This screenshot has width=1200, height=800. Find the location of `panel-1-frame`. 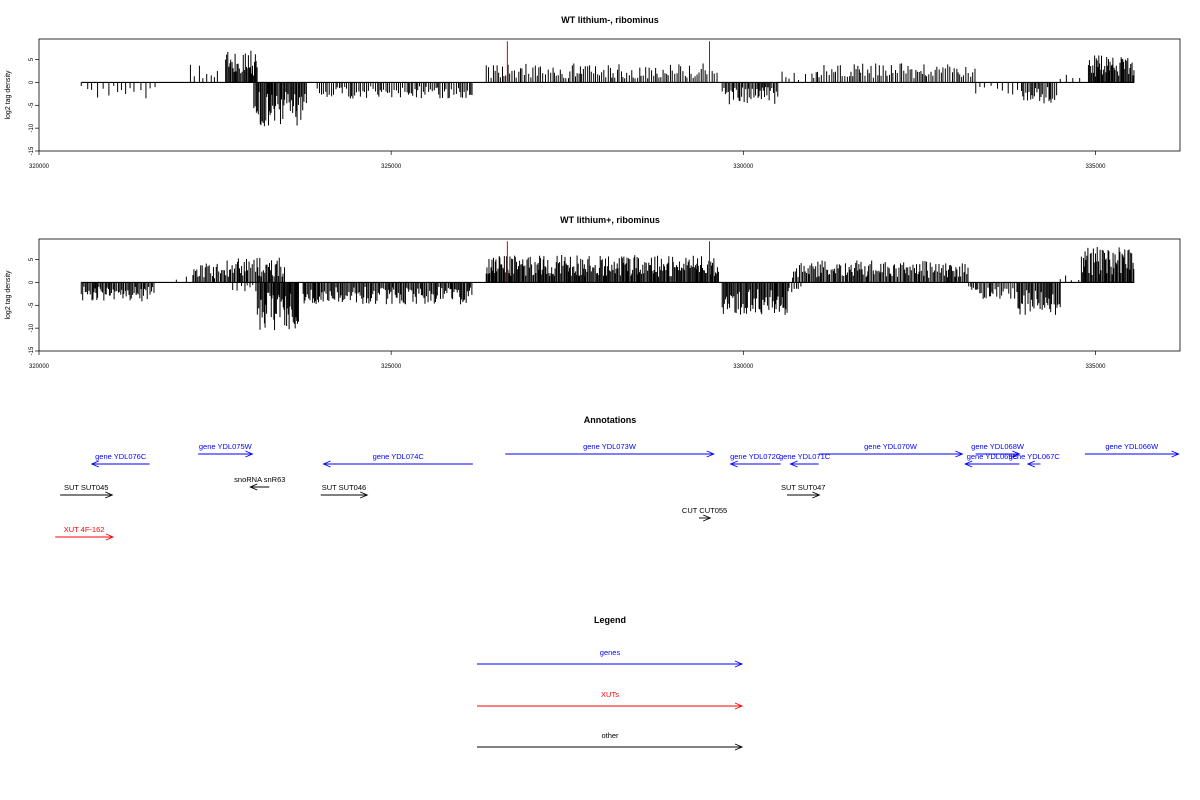

panel-1-frame is located at coordinates (609, 95).